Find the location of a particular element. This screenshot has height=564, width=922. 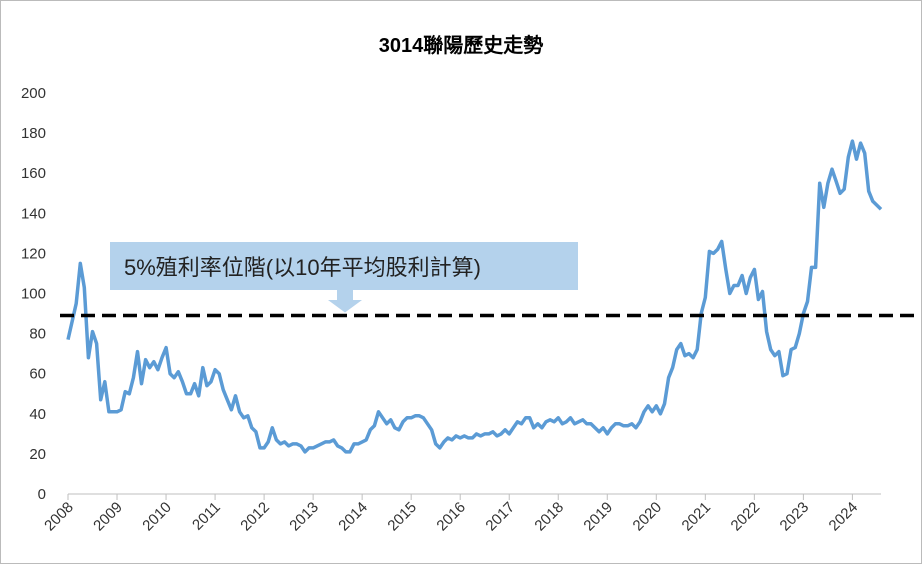

y-tick-label: 180 is located at coordinates (33, 133).